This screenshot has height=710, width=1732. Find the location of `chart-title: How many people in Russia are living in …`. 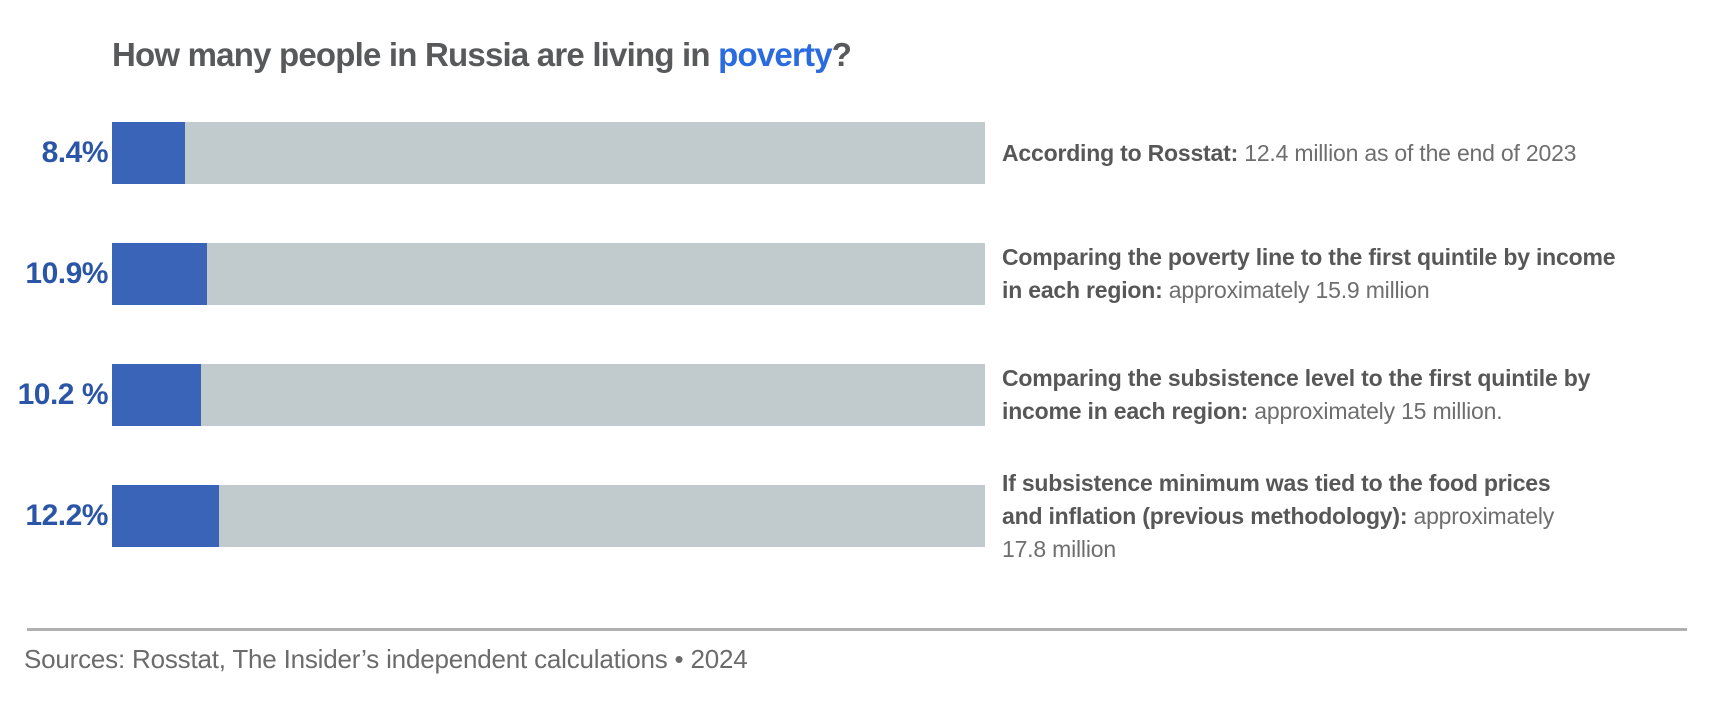

chart-title: How many people in Russia are living in … is located at coordinates (482, 55).